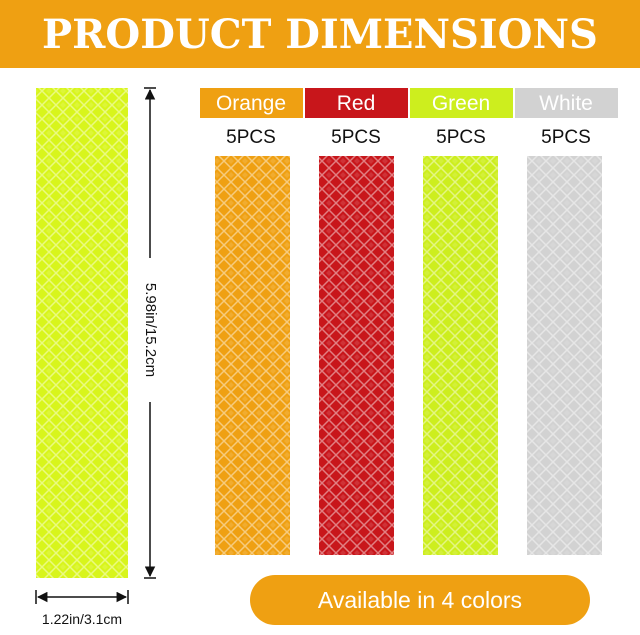 The image size is (640, 635). I want to click on header-title: PRODUCT DIMENSIONS, so click(320, 34).